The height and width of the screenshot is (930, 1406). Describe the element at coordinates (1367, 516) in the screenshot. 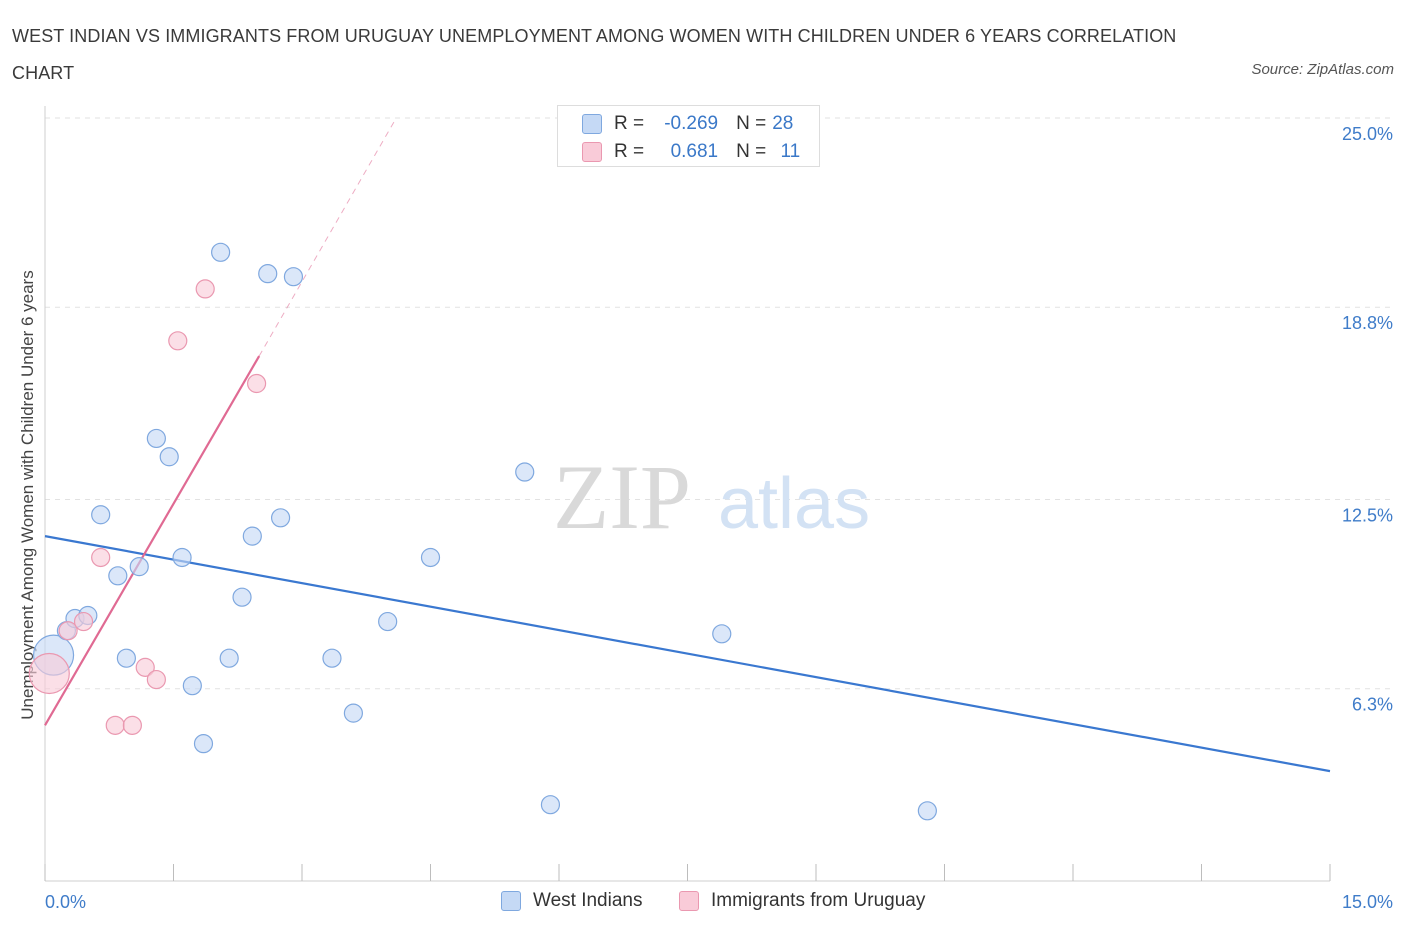

I see `y-tick-label: 12.5%` at that location.